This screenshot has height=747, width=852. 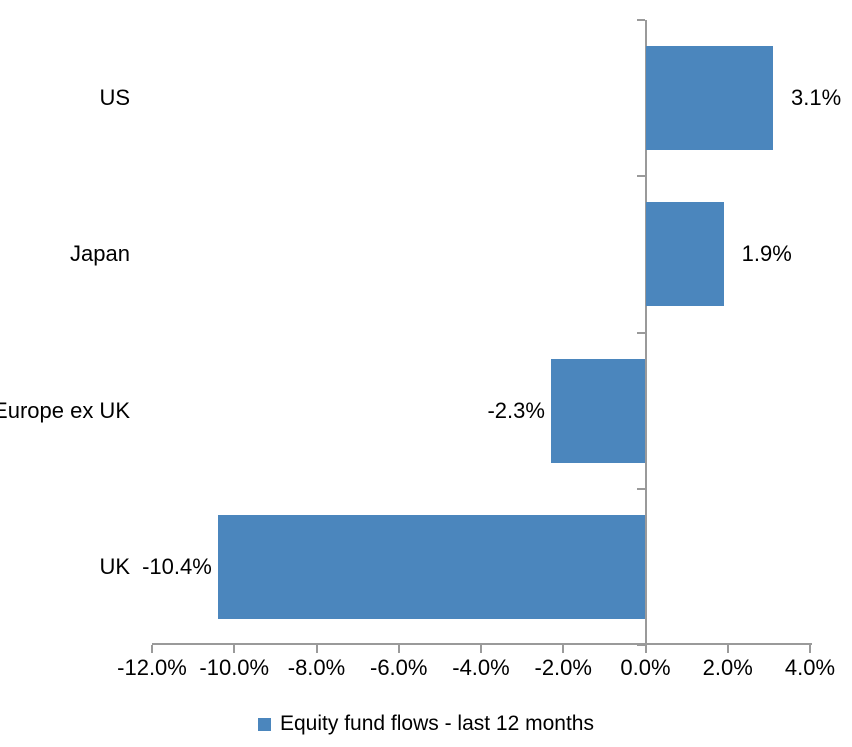 What do you see at coordinates (810, 667) in the screenshot?
I see `x-tick-label: 4.0%` at bounding box center [810, 667].